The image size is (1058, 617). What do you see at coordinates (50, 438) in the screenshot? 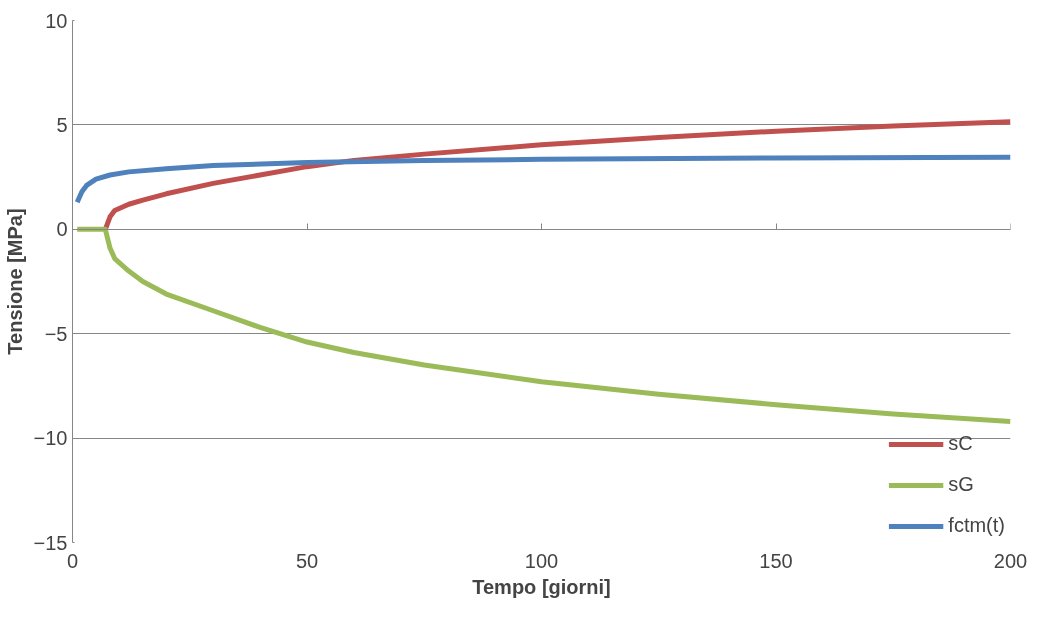
I see `y-tick-label: −10` at bounding box center [50, 438].